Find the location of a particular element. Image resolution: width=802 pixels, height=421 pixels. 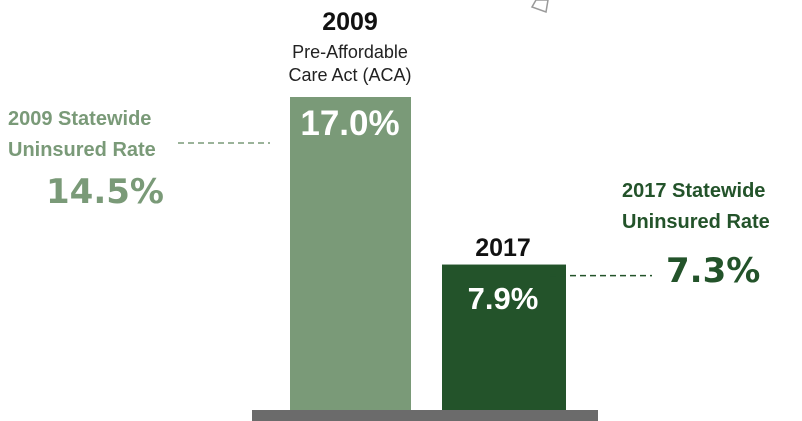

annotation-2017-value: 7.3% is located at coordinates (713, 271).